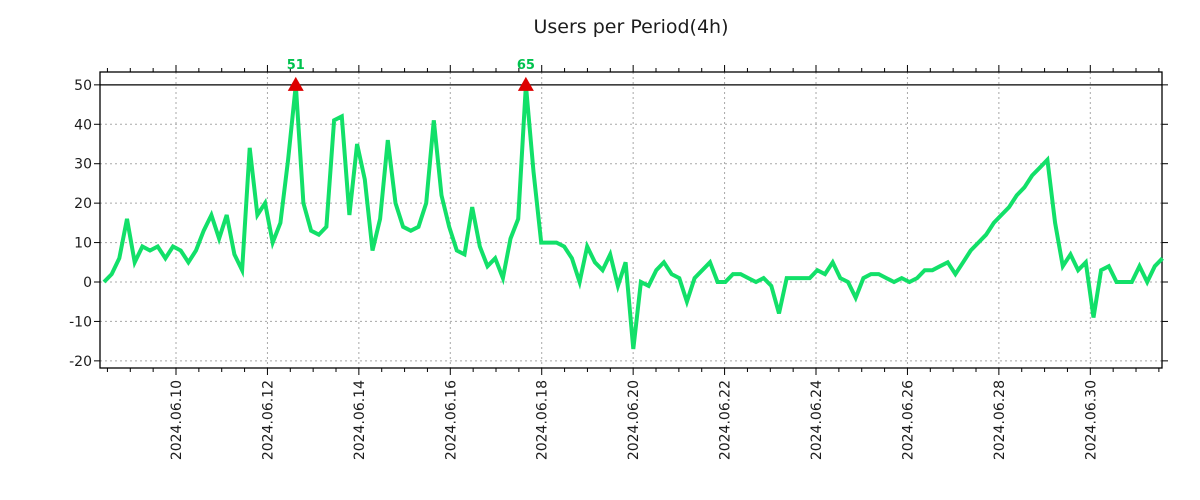 The width and height of the screenshot is (1200, 500). What do you see at coordinates (87, 283) in the screenshot?
I see `svg-text: 0` at bounding box center [87, 283].